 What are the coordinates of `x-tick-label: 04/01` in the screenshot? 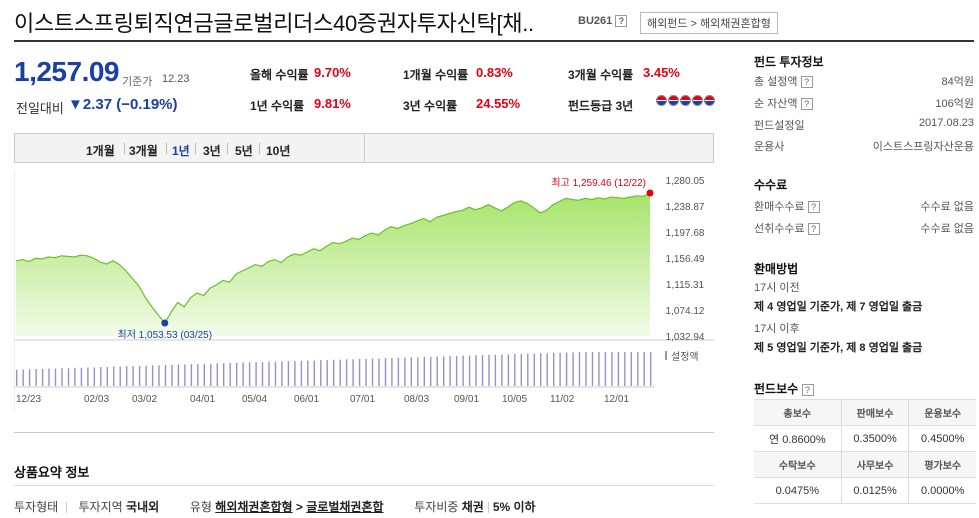 It's located at (202, 399).